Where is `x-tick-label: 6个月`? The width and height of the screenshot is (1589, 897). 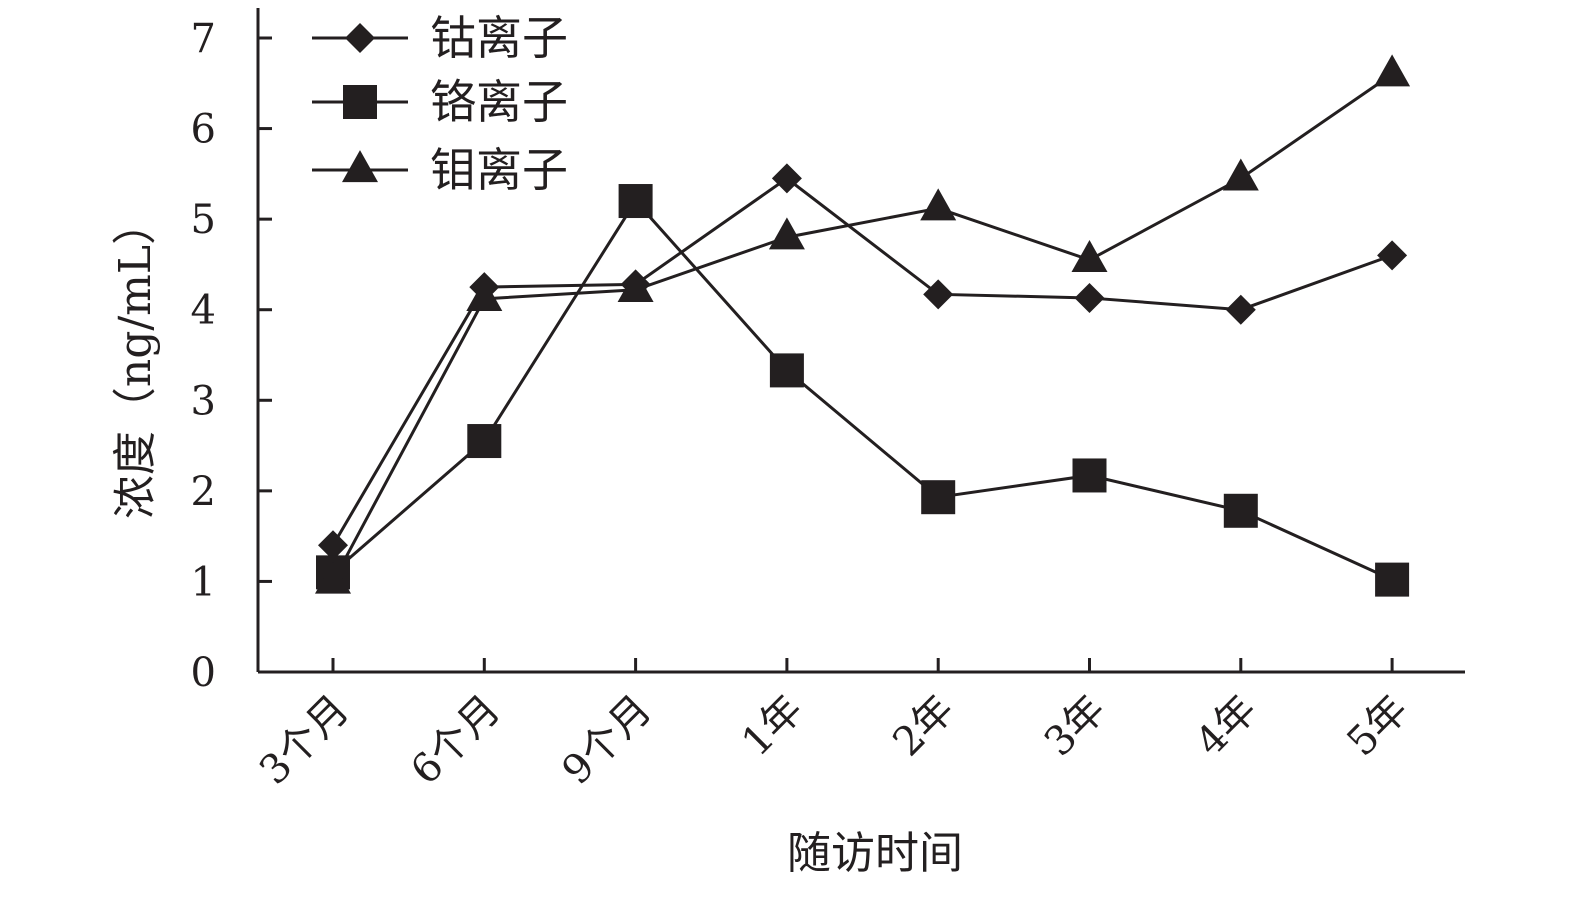 x-tick-label: 6个月 is located at coordinates (455, 740).